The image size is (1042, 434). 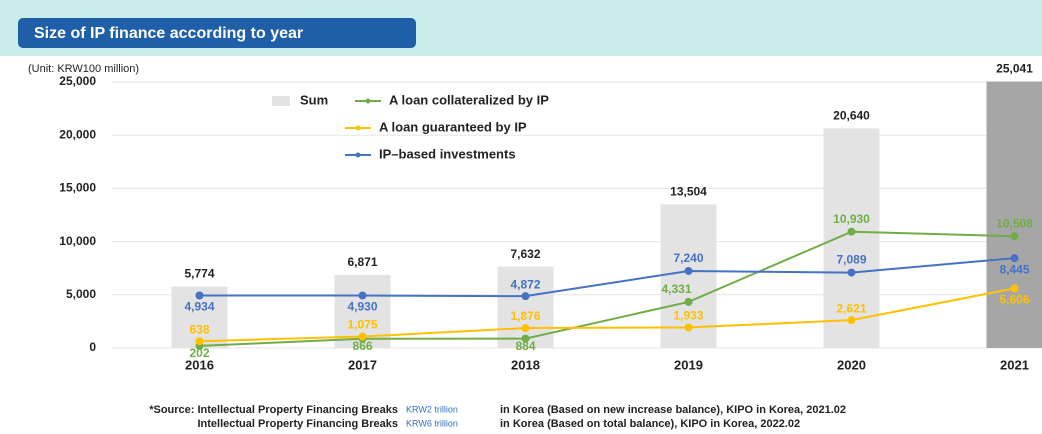 What do you see at coordinates (851, 260) in the screenshot?
I see `line-value-label: 7,089` at bounding box center [851, 260].